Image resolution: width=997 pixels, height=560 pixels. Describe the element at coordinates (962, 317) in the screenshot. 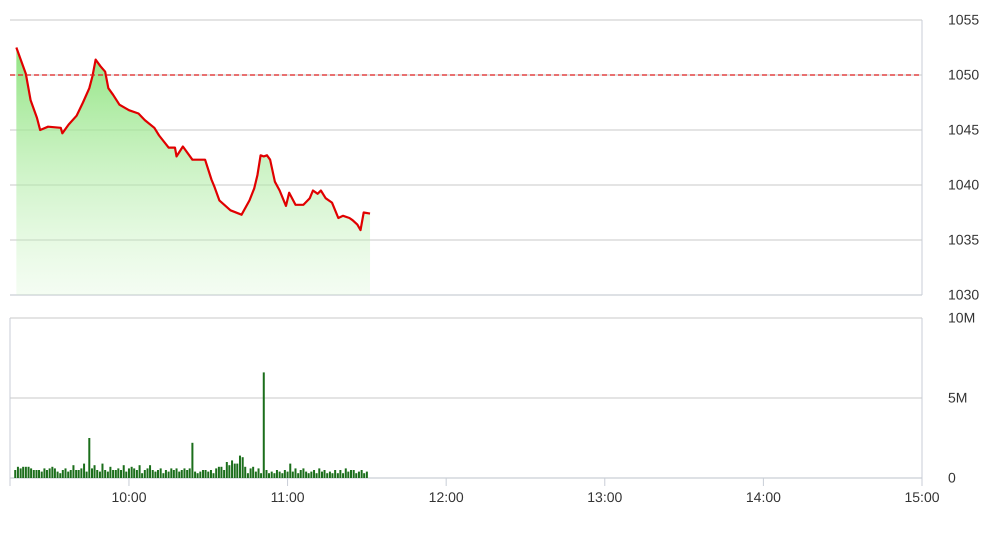

I see `y-tick-label: 10M` at that location.